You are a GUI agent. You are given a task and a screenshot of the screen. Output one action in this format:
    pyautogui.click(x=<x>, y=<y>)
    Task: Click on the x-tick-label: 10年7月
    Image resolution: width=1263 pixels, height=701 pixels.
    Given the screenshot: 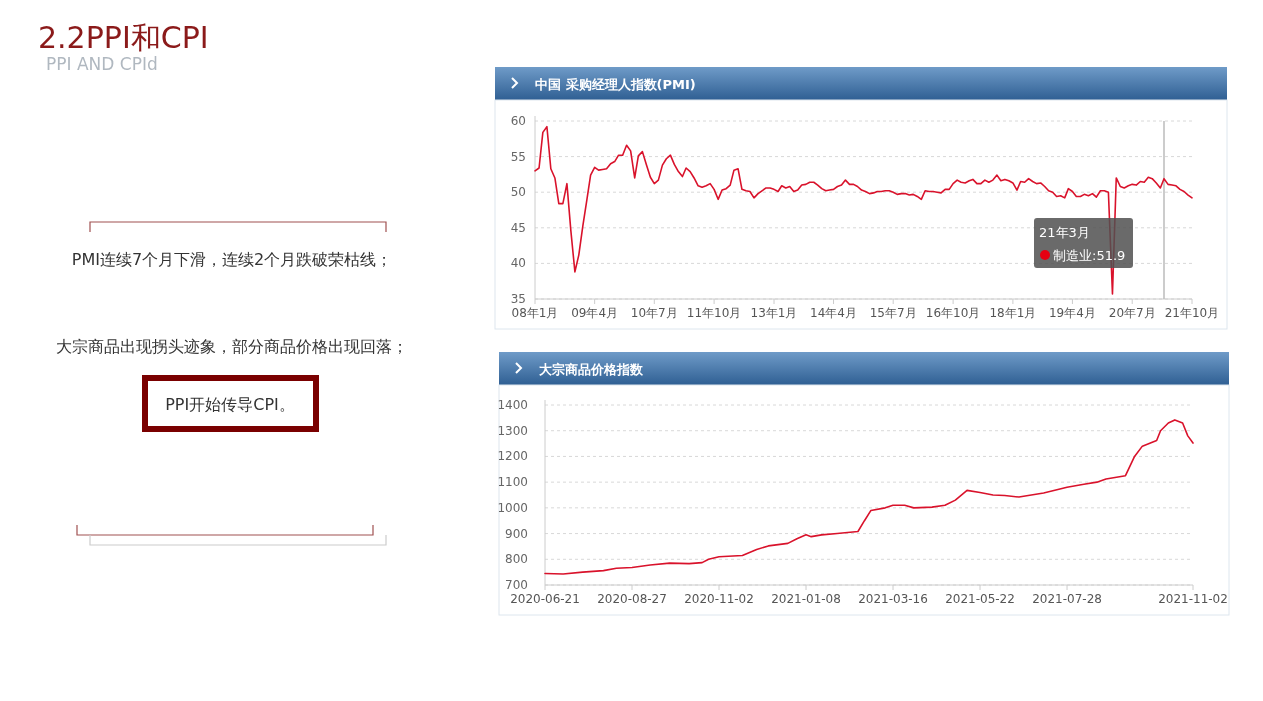 What is the action you would take?
    pyautogui.click(x=654, y=313)
    